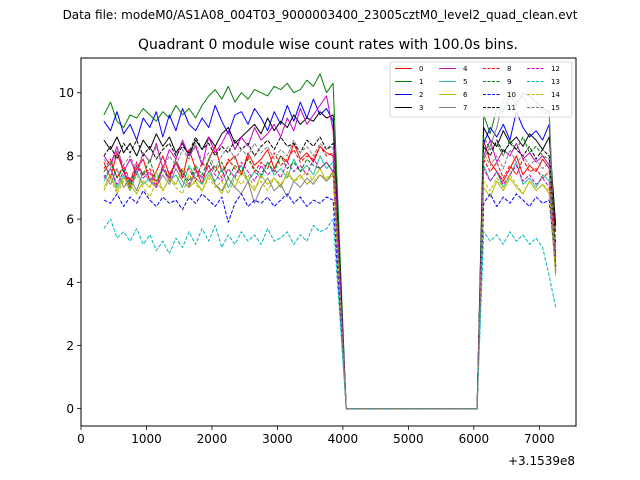 The image size is (640, 480). I want to click on legend-label-14: 14, so click(555, 95).